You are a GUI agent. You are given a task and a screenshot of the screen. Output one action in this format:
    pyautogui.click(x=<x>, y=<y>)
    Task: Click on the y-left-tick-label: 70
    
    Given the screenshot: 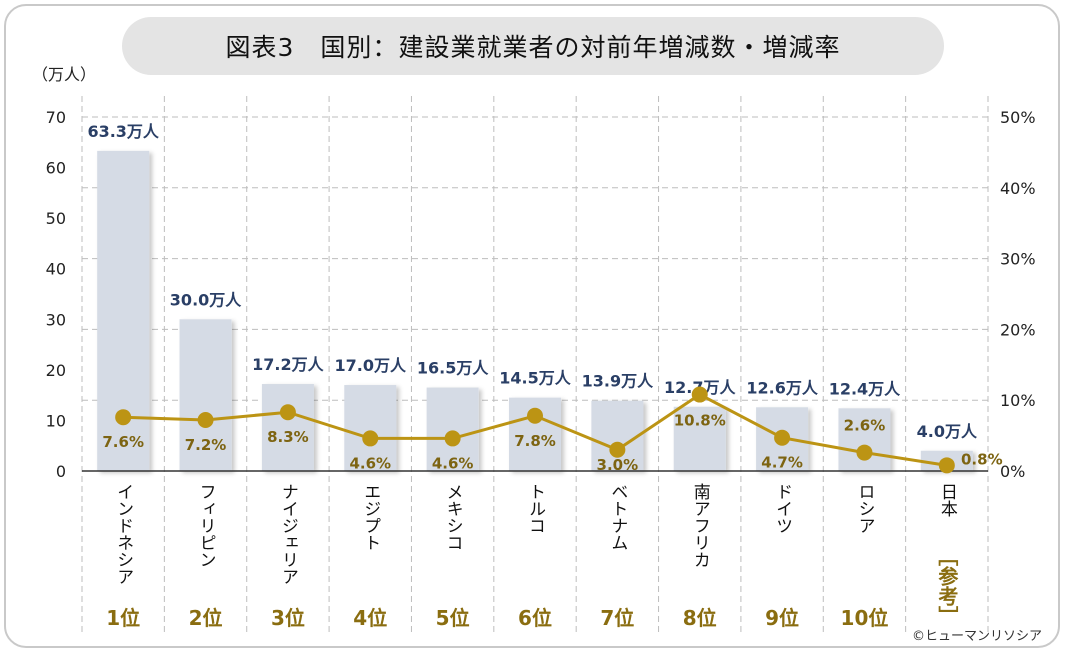 What is the action you would take?
    pyautogui.click(x=56, y=117)
    